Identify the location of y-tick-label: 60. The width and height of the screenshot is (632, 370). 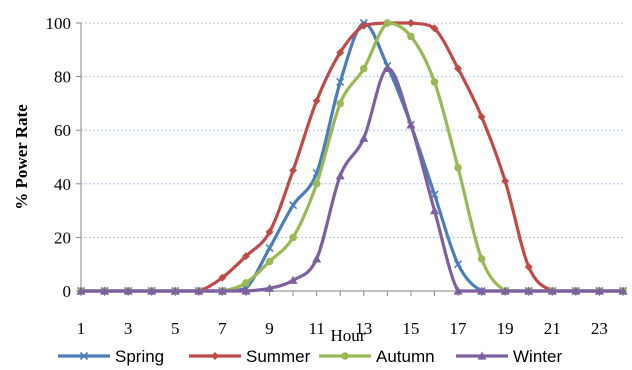
(62, 130).